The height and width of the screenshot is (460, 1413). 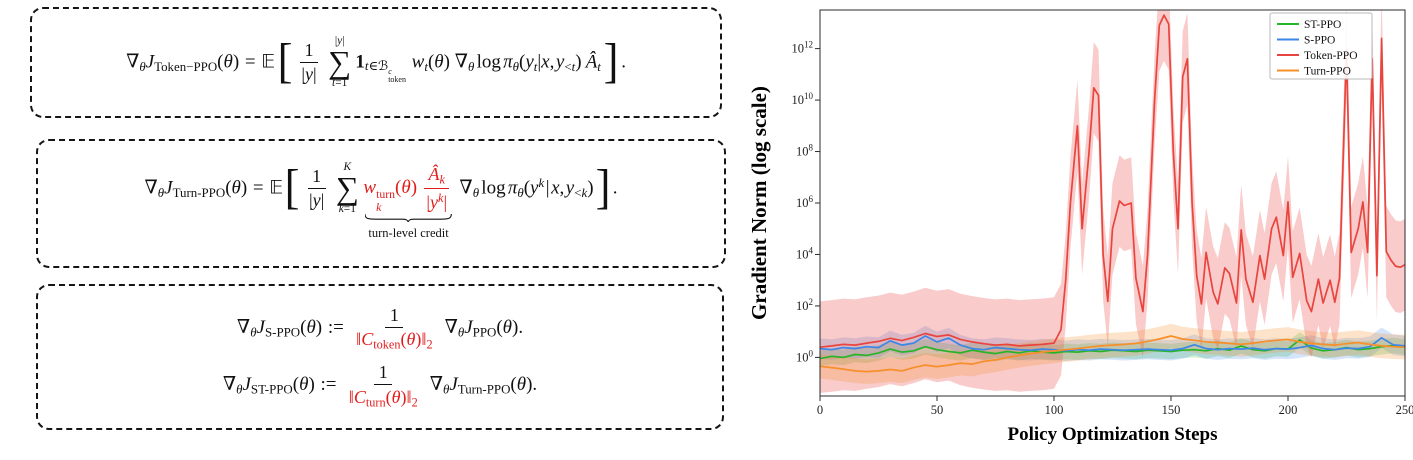 I want to click on math-sub: θ, so click(x=161, y=191).